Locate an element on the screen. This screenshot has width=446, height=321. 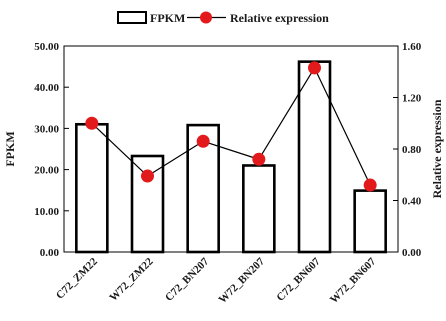
bar-w72_bn207 is located at coordinates (259, 209).